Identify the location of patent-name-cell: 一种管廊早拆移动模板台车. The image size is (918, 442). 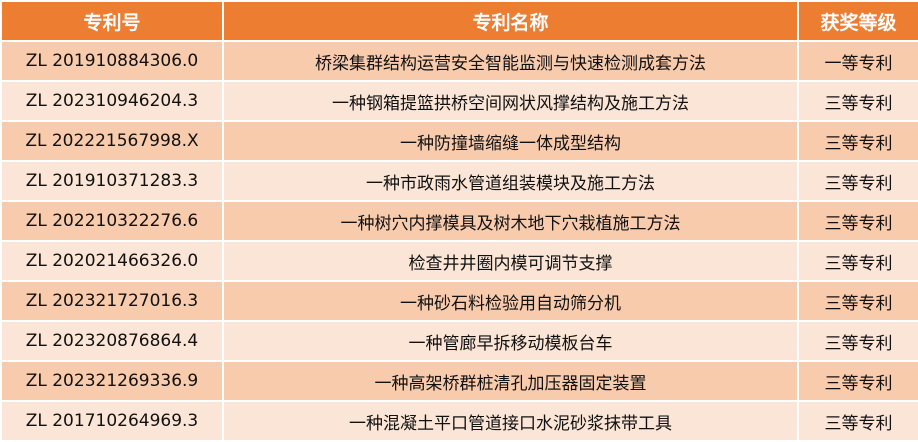
(510, 341).